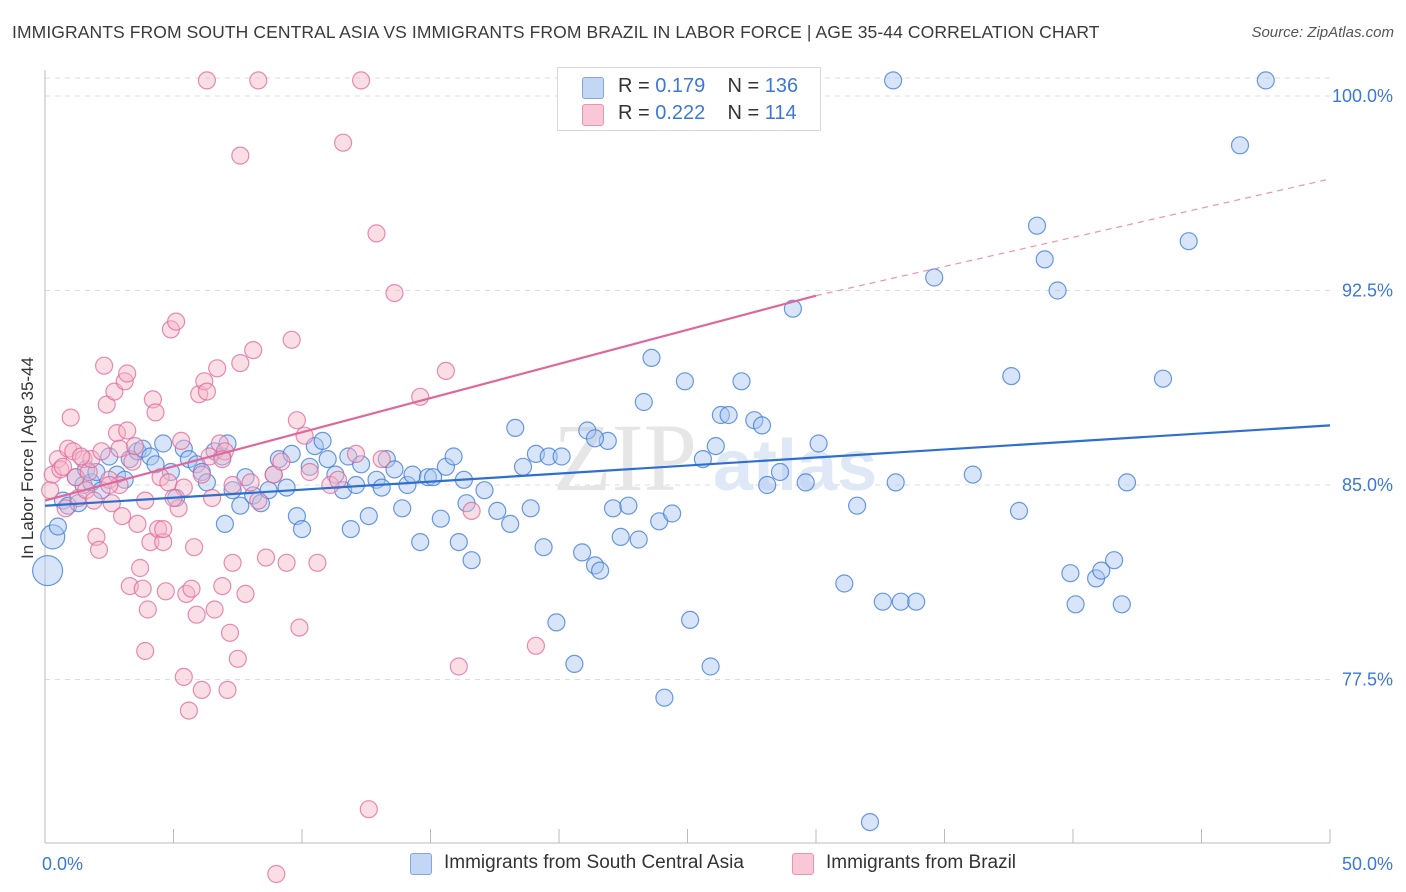 Image resolution: width=1406 pixels, height=892 pixels. I want to click on watermark-zip: ZIP, so click(625, 457).